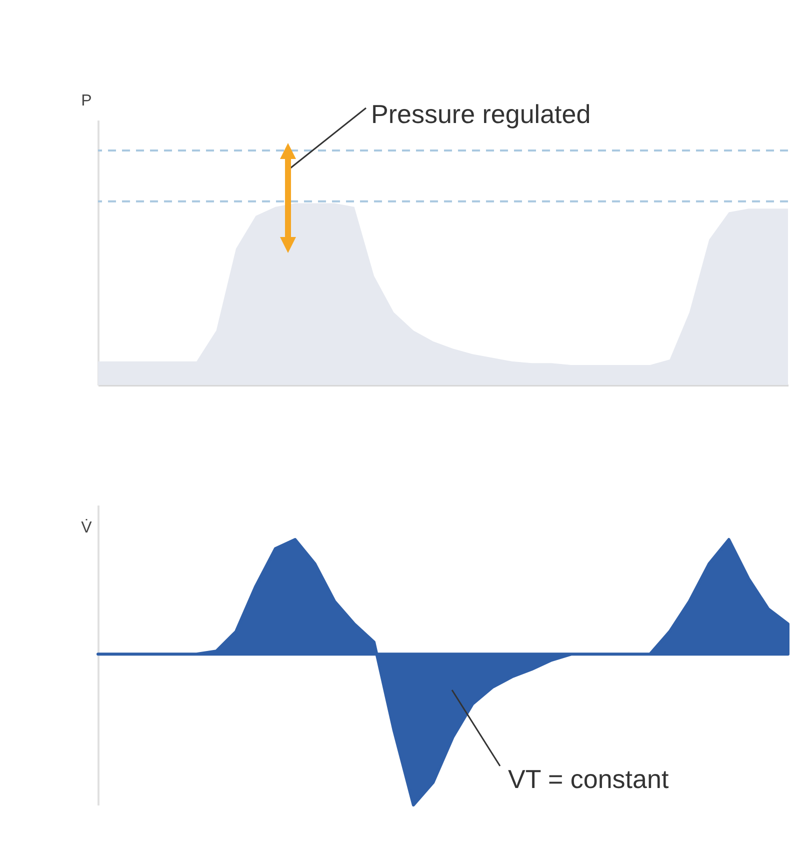 The width and height of the screenshot is (800, 846). Describe the element at coordinates (589, 779) in the screenshot. I see `annotation: VT = constant` at that location.